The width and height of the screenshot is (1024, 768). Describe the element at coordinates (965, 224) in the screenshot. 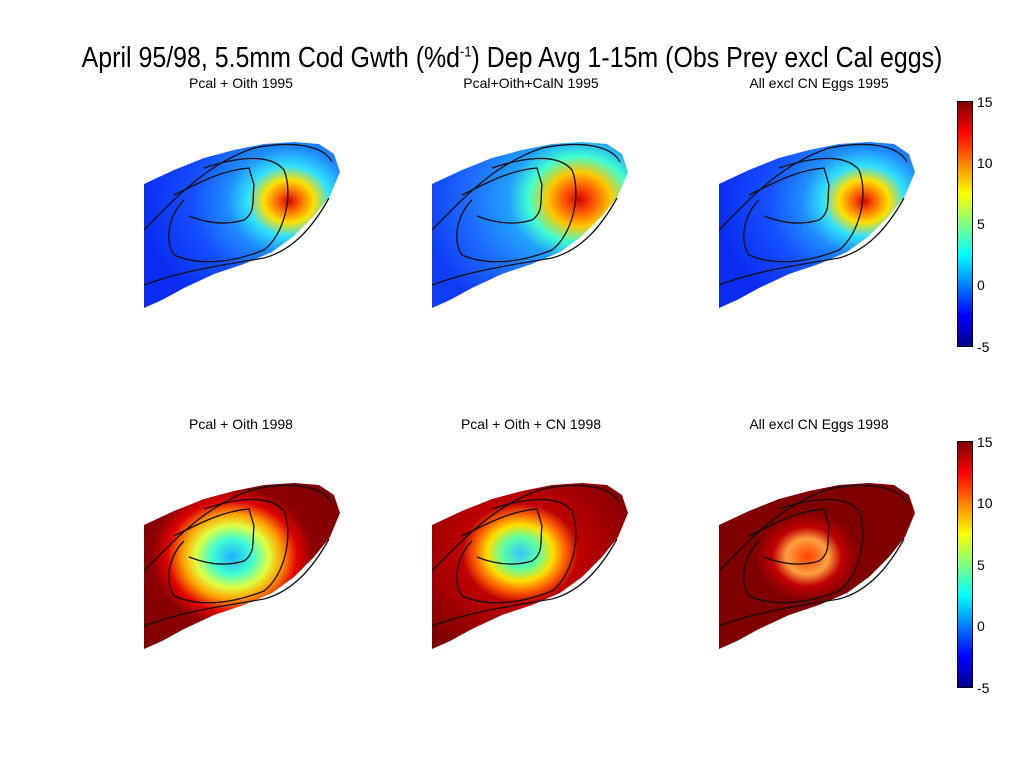

I see `colorbar-1995` at that location.